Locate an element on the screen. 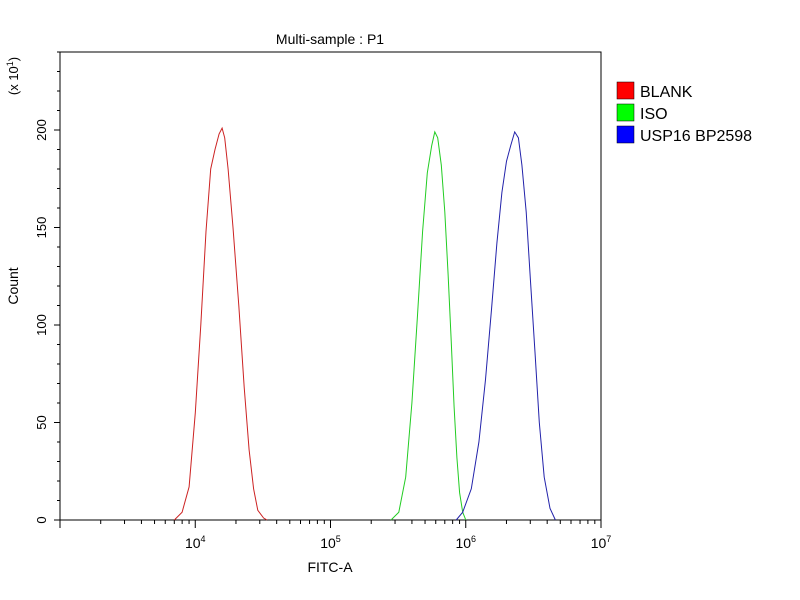 The height and width of the screenshot is (600, 800). y-tick-label: 200 is located at coordinates (41, 130).